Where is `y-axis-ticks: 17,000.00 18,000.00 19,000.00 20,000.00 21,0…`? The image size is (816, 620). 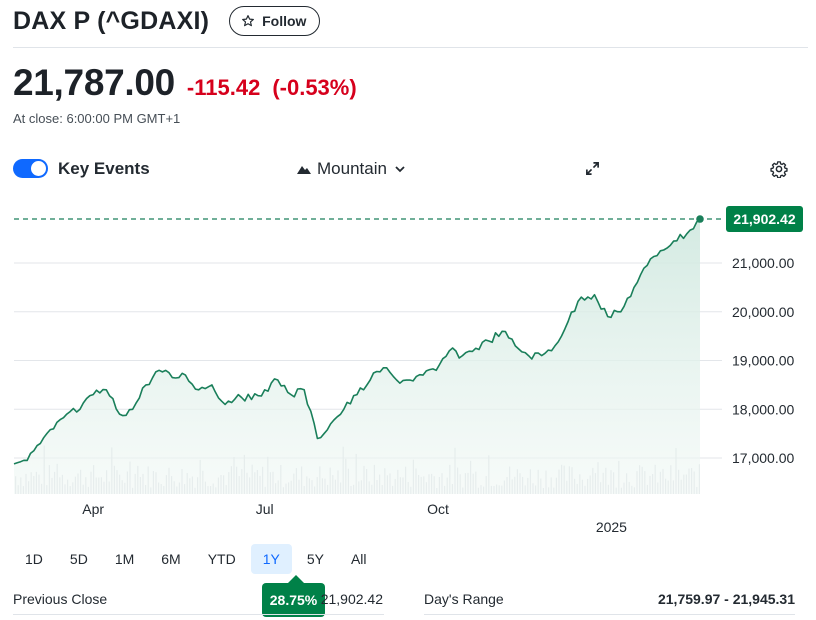 y-axis-ticks: 17,000.00 18,000.00 19,000.00 20,000.00 21,0… is located at coordinates (763, 360).